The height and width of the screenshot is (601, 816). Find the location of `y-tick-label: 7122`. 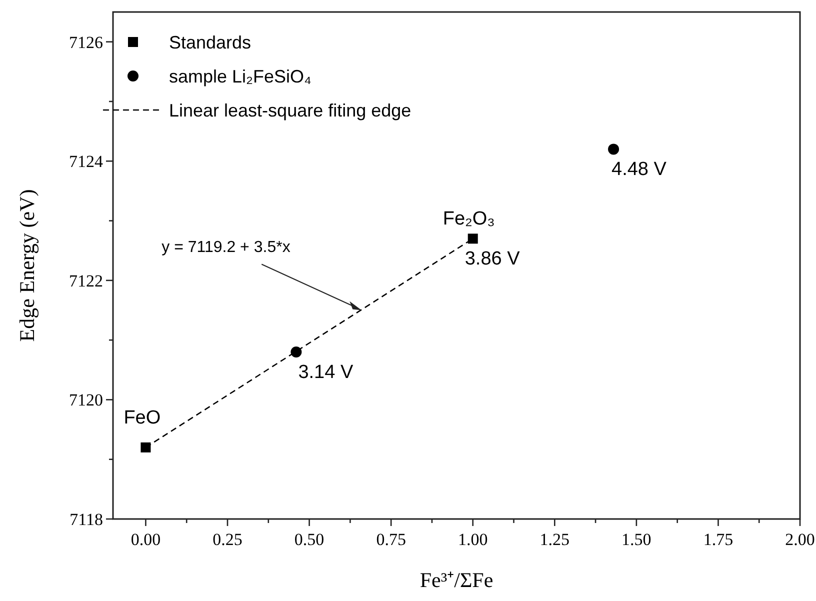

y-tick-label: 7122 is located at coordinates (86, 280).